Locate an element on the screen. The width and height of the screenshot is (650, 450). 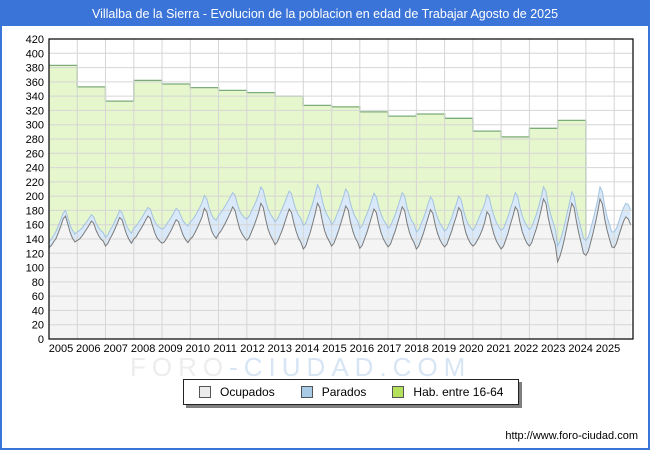
legend-label-hab-16-64: Hab. entre 16-64 is located at coordinates (458, 392).